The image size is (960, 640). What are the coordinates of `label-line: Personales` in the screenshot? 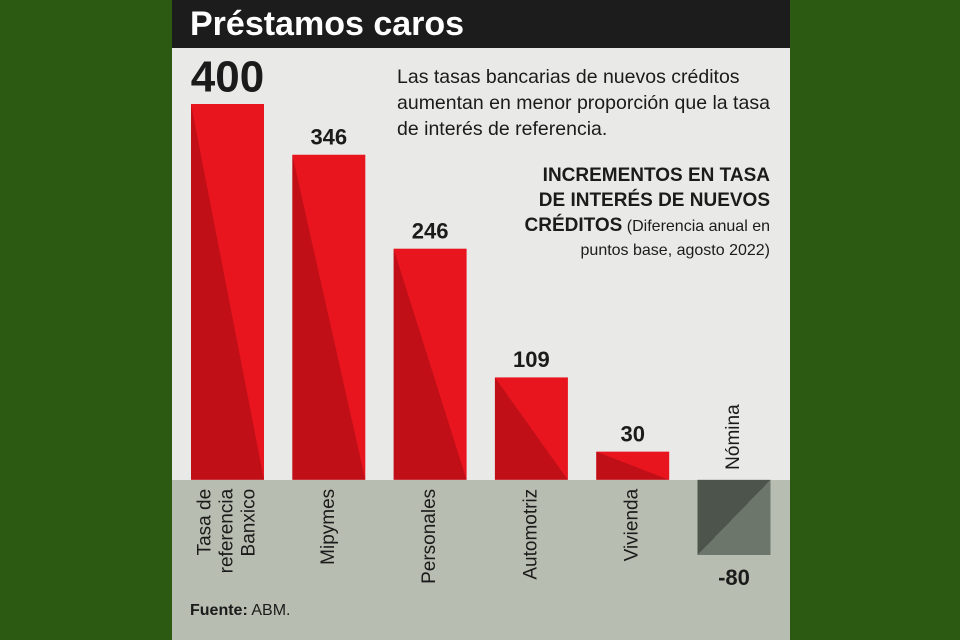 It's located at (429, 536).